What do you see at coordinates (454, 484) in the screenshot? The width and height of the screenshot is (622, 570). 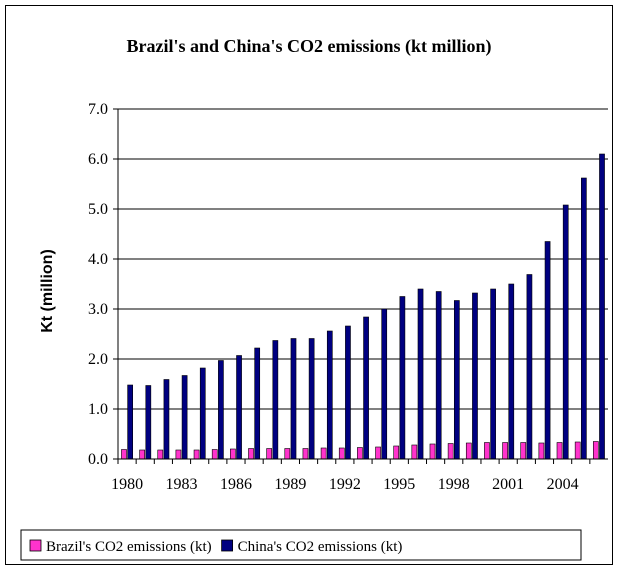 I see `x-tick-label: 1998` at bounding box center [454, 484].